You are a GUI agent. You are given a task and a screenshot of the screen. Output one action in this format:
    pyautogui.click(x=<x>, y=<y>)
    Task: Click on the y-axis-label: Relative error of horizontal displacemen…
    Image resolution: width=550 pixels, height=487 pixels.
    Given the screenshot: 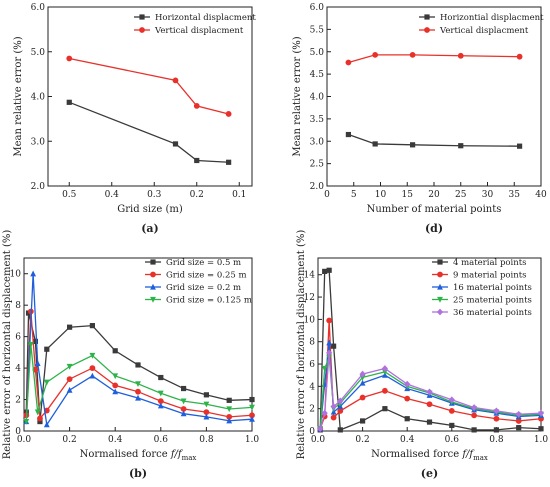 What is the action you would take?
    pyautogui.click(x=301, y=345)
    